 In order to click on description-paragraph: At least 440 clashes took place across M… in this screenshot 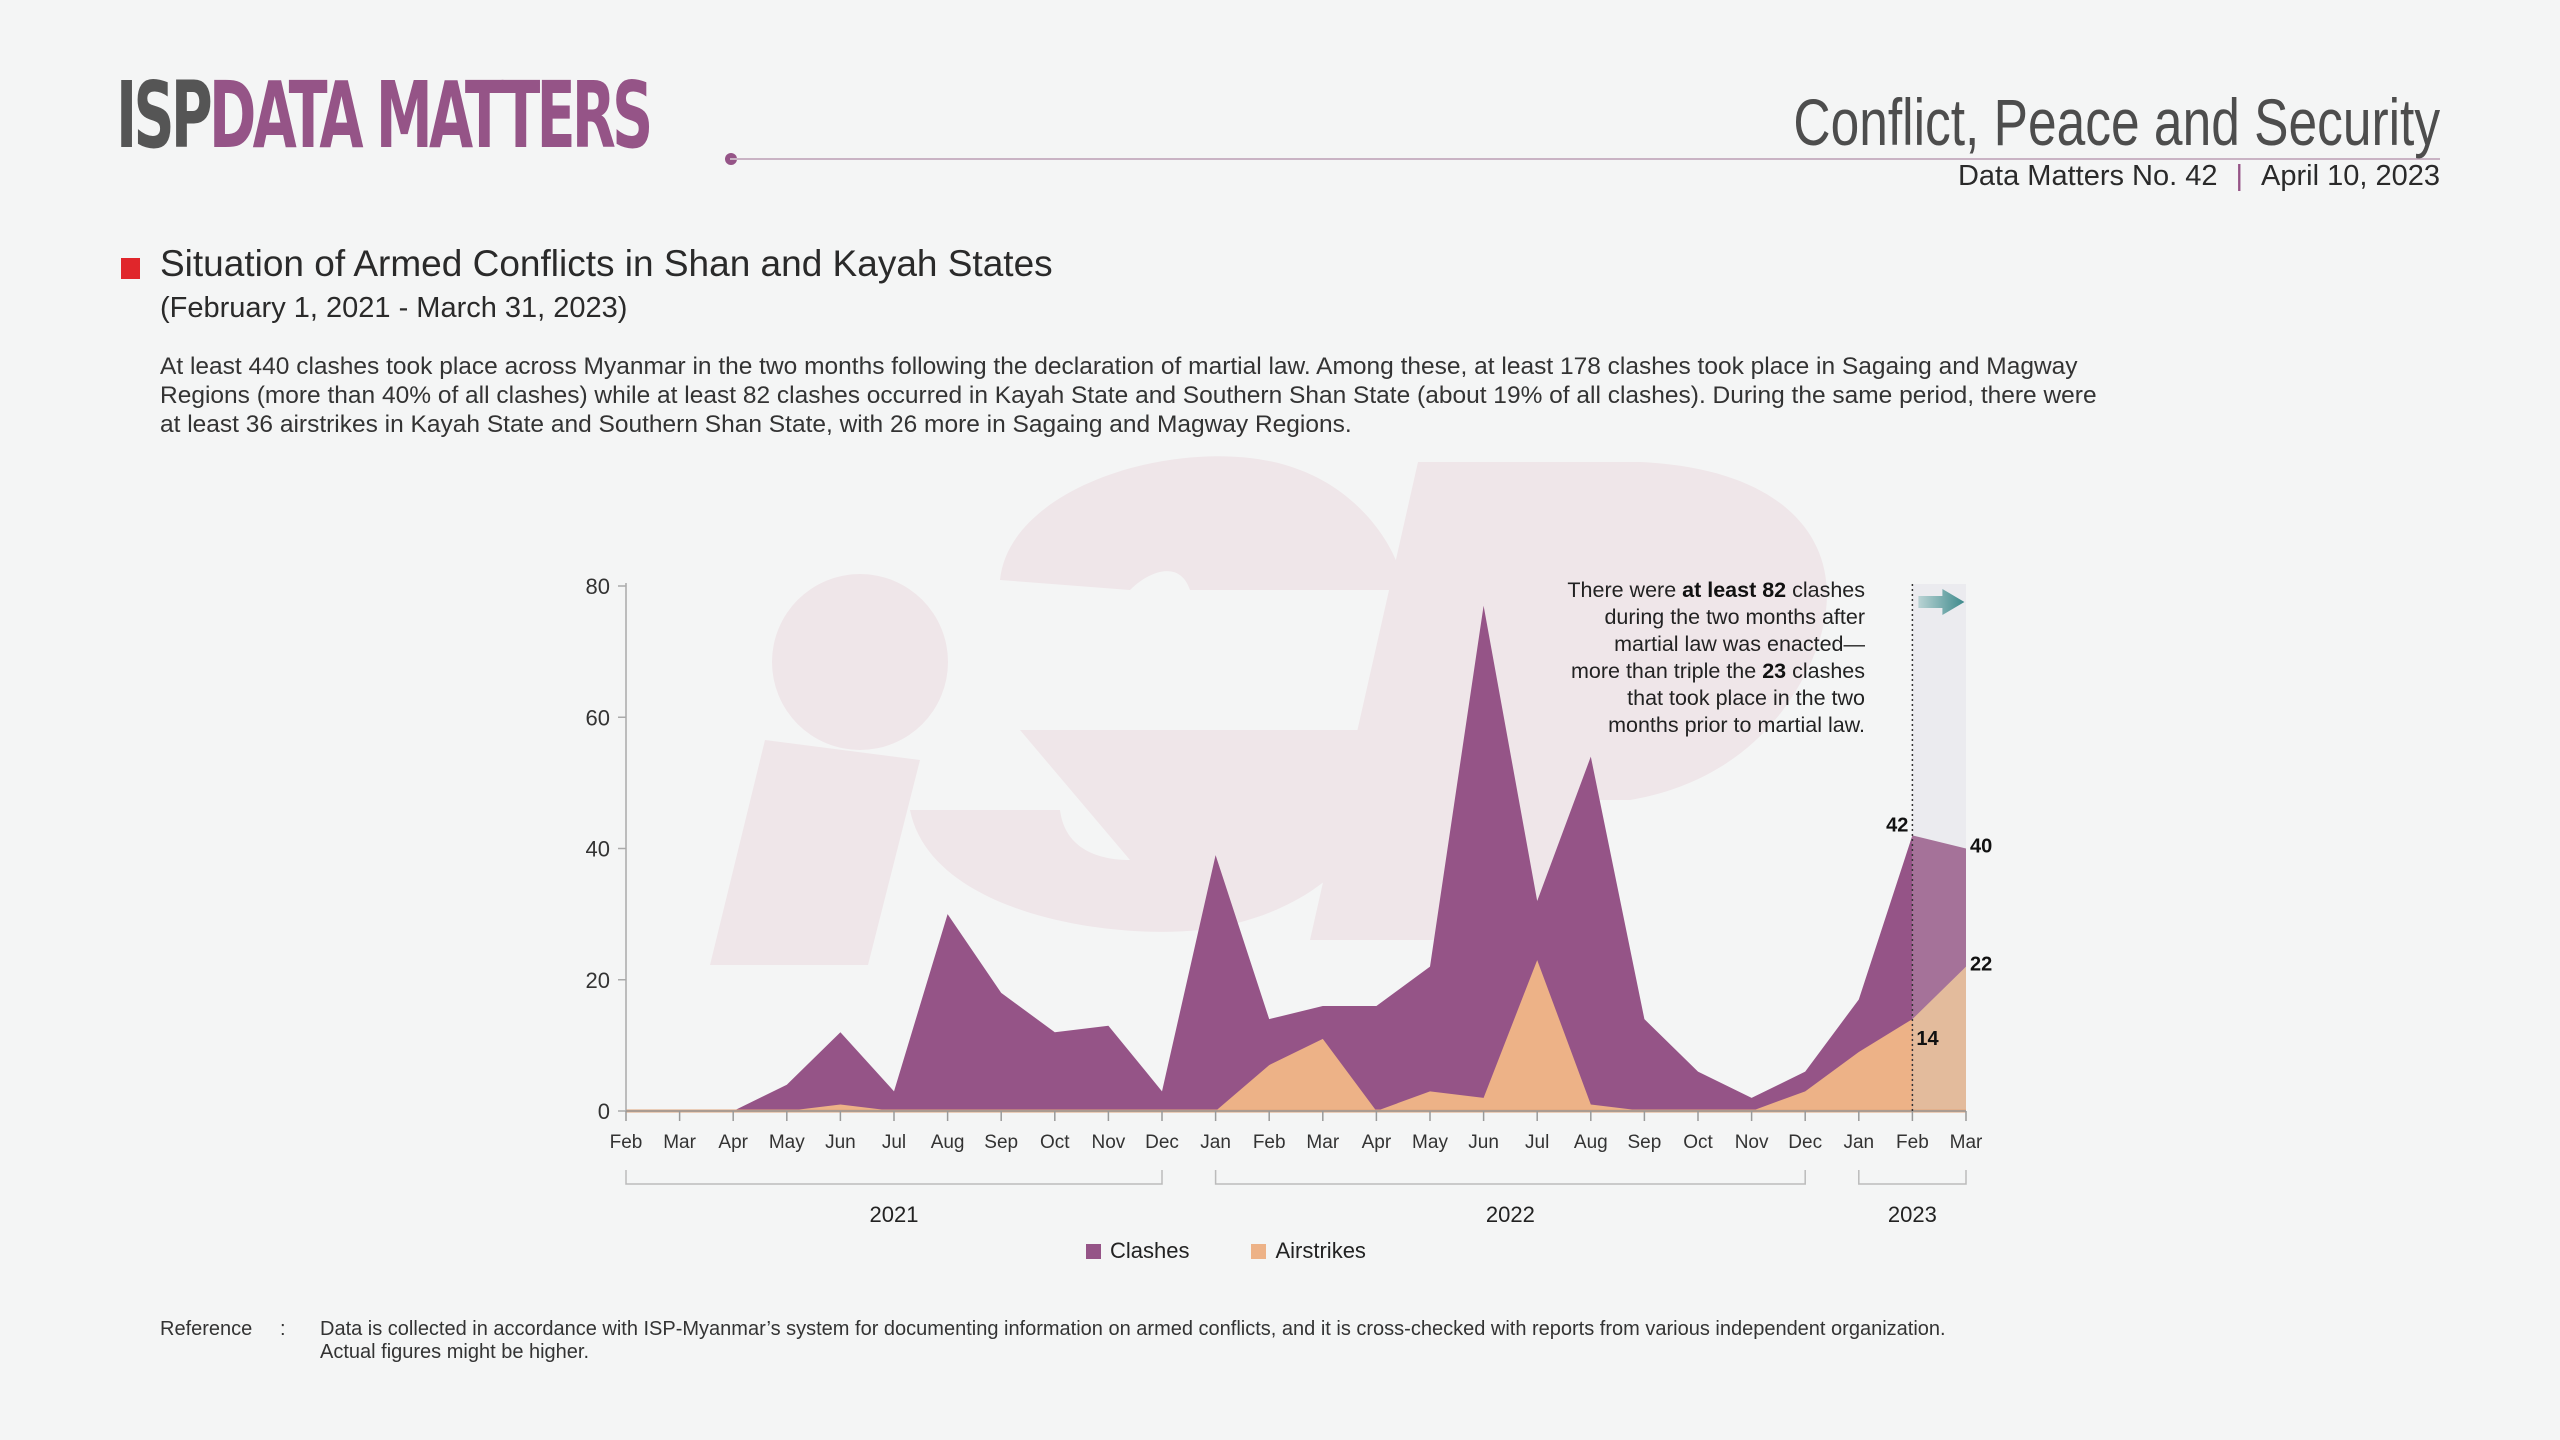, I will do `click(1128, 395)`.